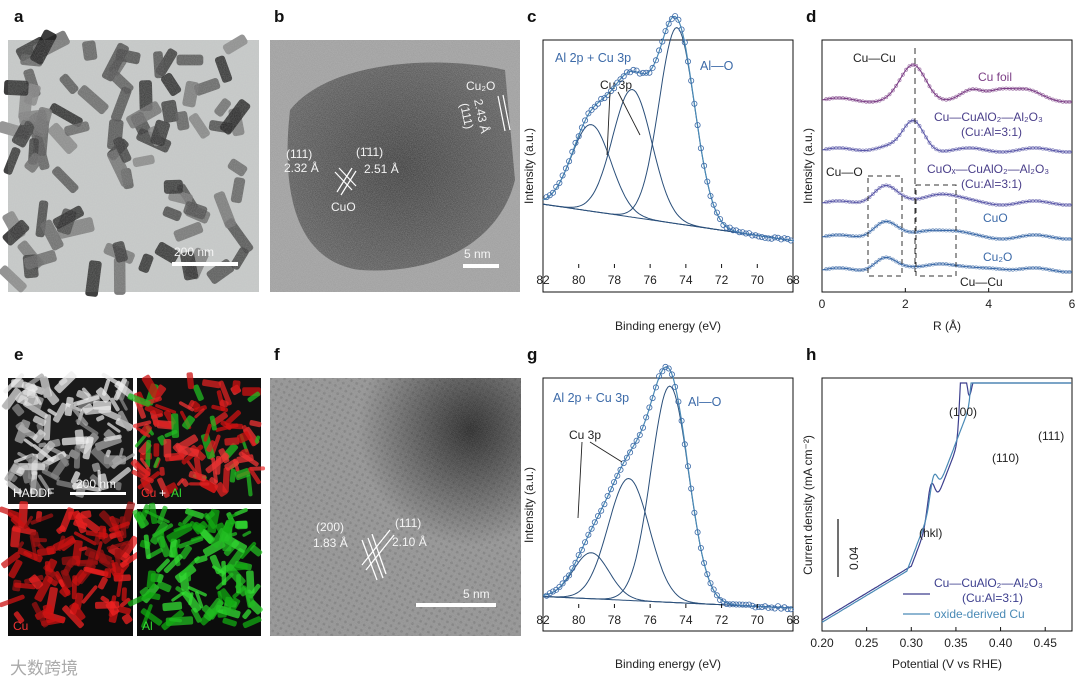 This screenshot has height=689, width=1080. I want to click on scale-label: 200 nm, so click(96, 484).